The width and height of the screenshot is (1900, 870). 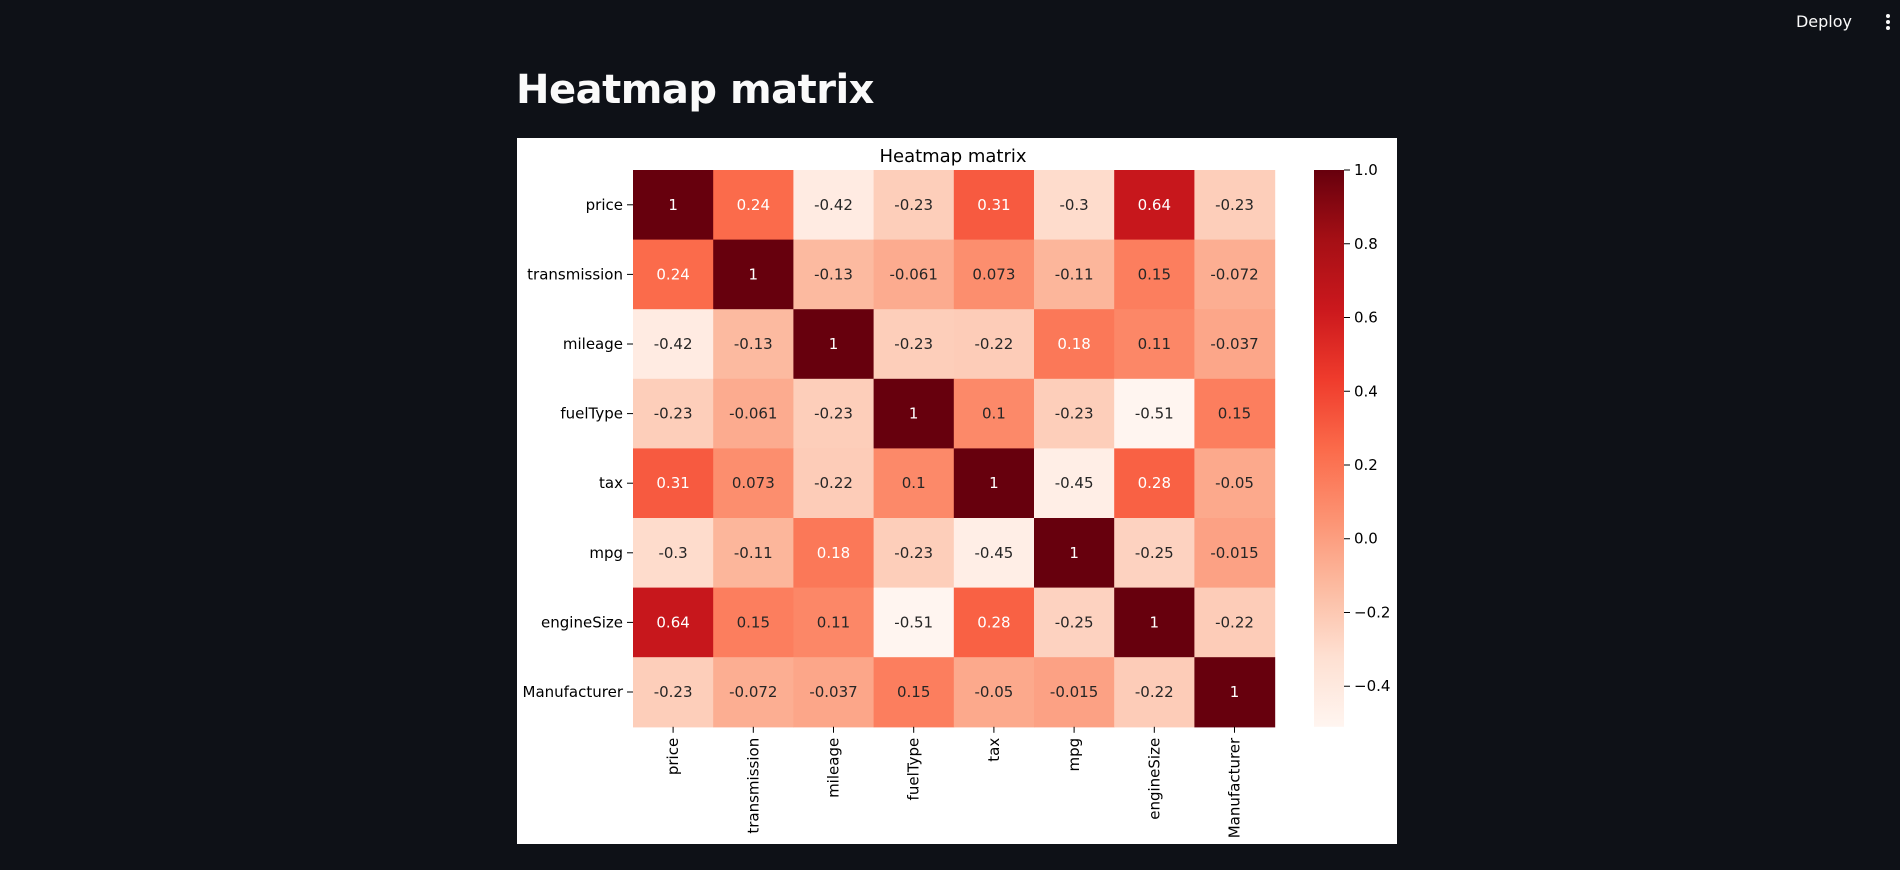 I want to click on heatmap-cell-mpg-fuelType, so click(x=914, y=553).